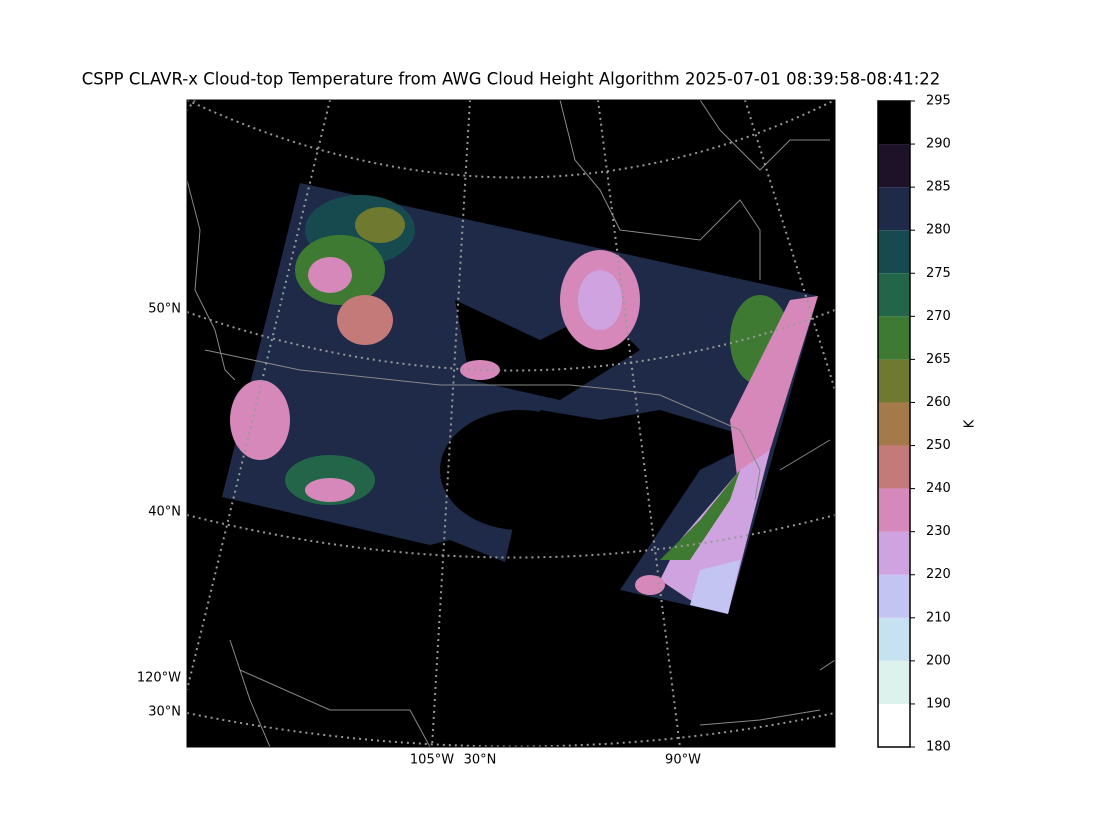  I want to click on colorbar-tick-label: 230, so click(938, 531).